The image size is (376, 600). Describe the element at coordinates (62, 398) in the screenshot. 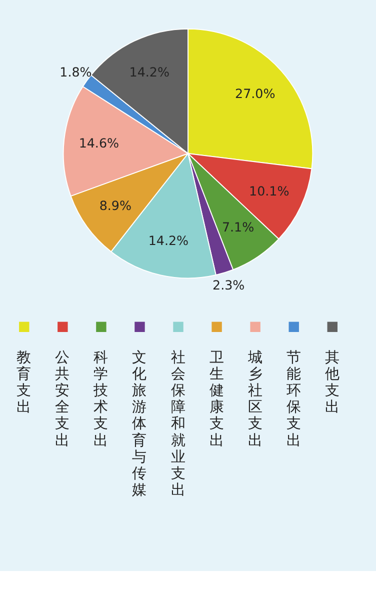

I see `legend-label: 公共安全支出` at that location.